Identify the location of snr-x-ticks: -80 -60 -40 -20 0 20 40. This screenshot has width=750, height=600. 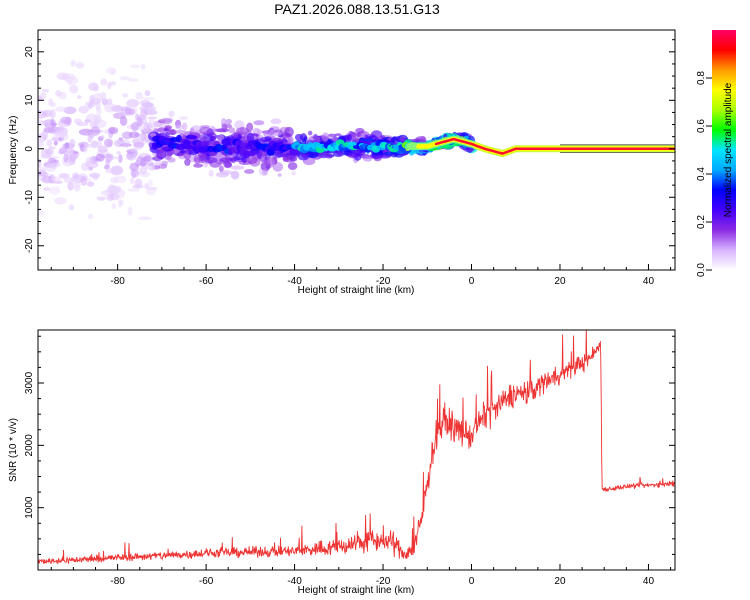
(361, 575).